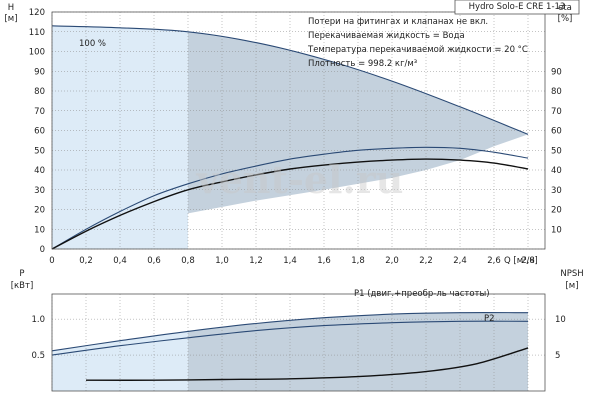 The height and width of the screenshot is (400, 600). I want to click on note-density: Плотность = 998.2 кг/м³, so click(362, 64).